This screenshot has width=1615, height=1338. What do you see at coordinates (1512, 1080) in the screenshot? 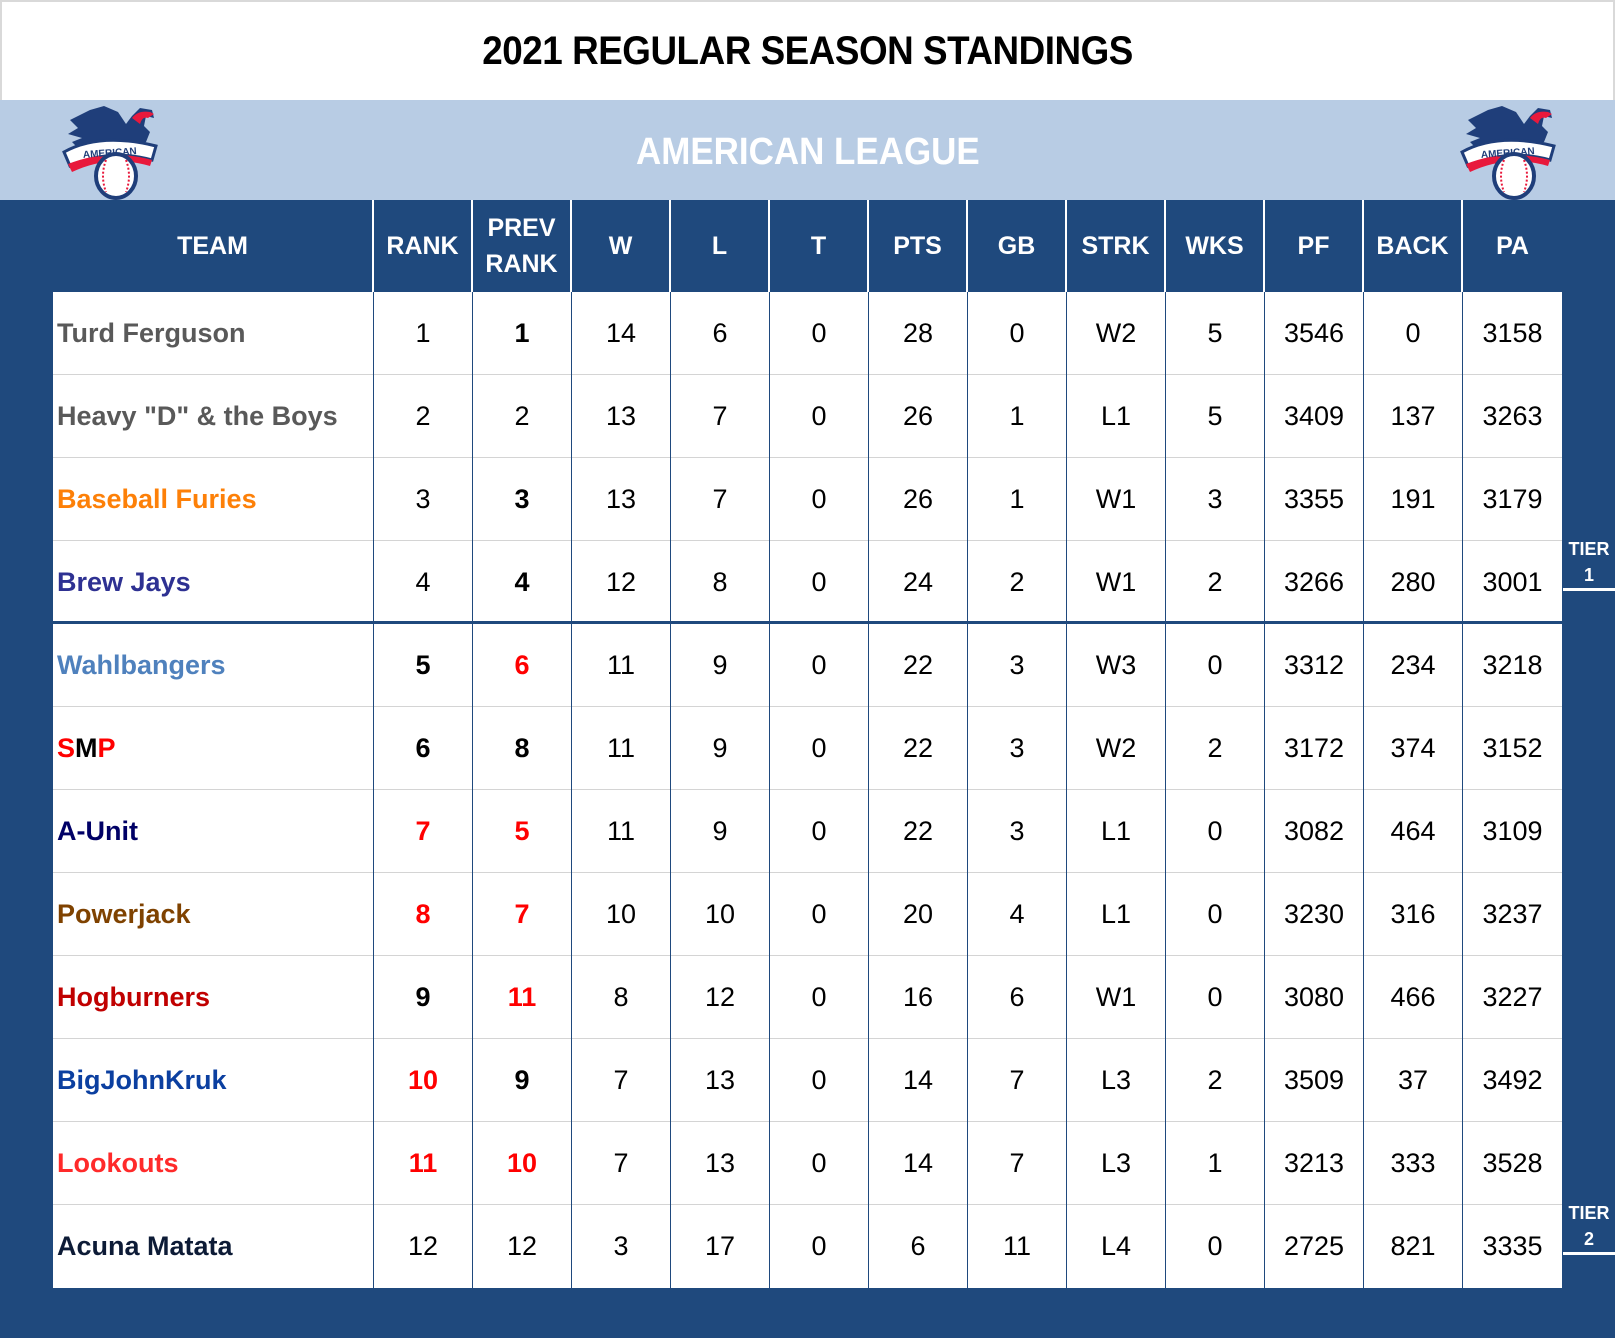
I see `pa-cell: 3492` at bounding box center [1512, 1080].